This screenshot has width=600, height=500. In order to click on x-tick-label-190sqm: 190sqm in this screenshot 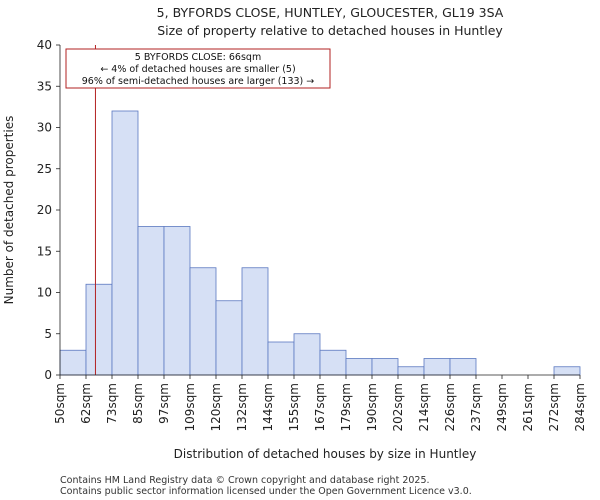, I will do `click(372, 407)`.